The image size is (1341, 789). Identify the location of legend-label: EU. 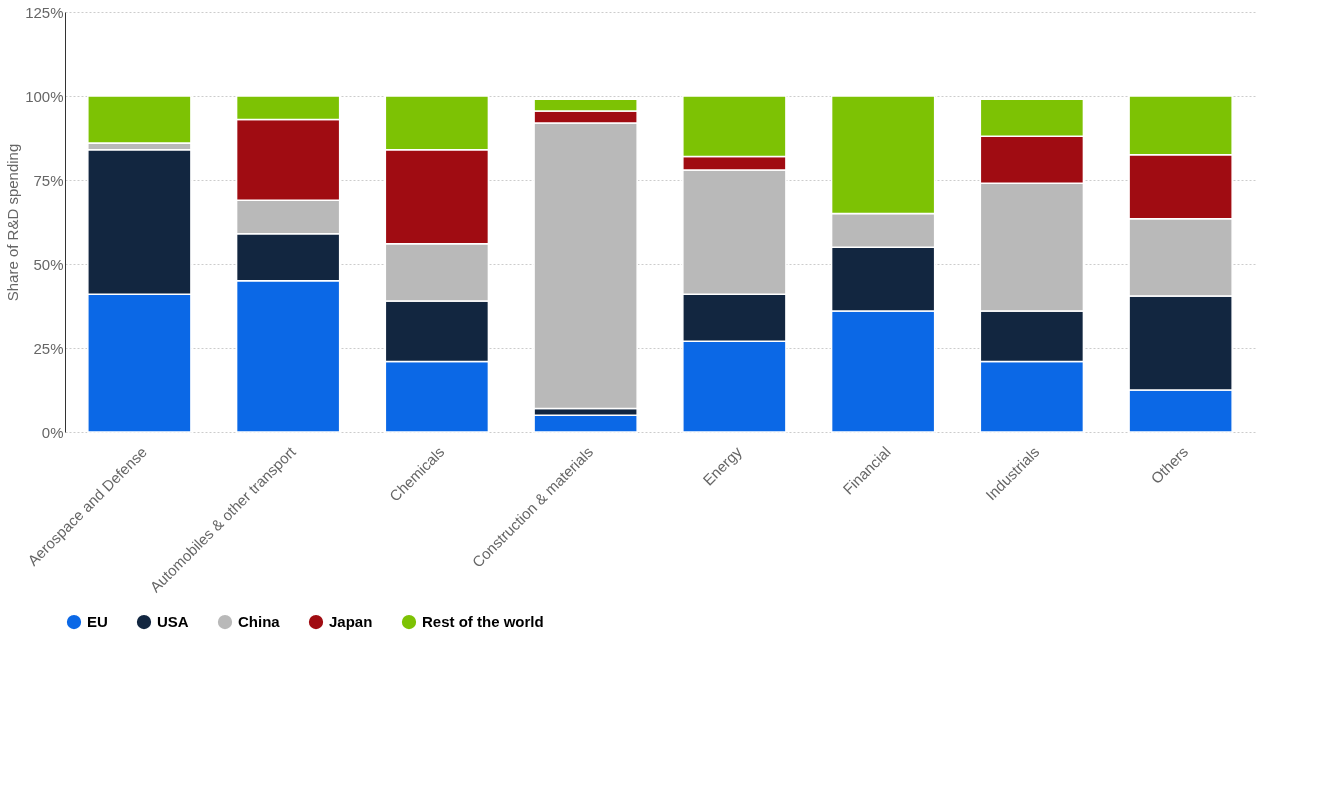
(97, 622).